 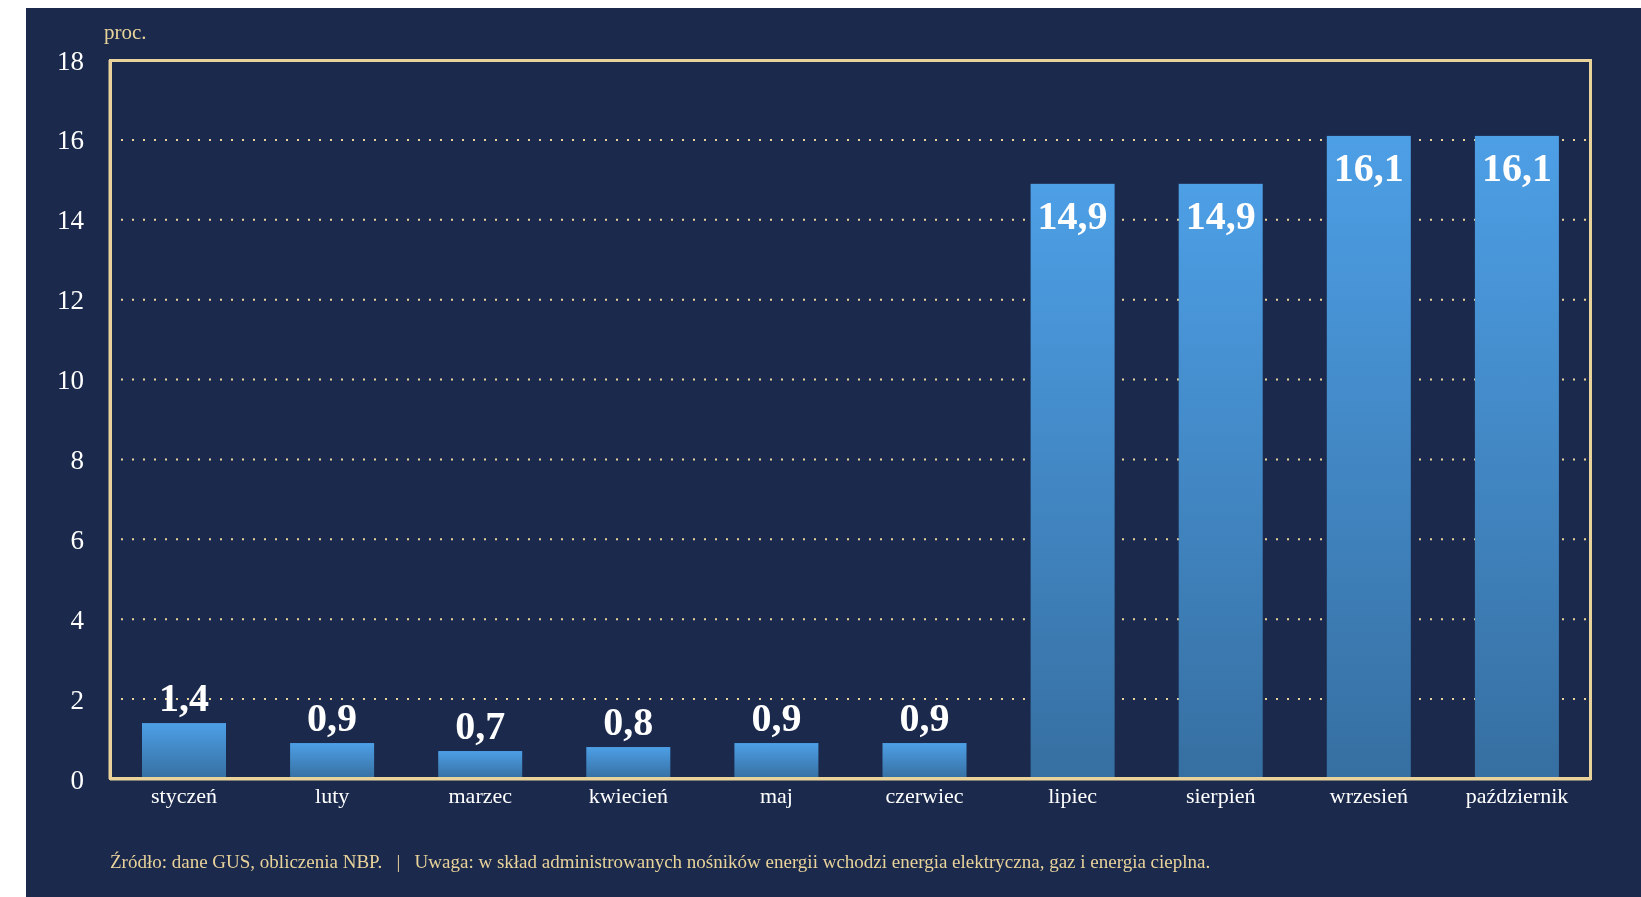 What do you see at coordinates (70, 380) in the screenshot?
I see `y-tick-label: 10` at bounding box center [70, 380].